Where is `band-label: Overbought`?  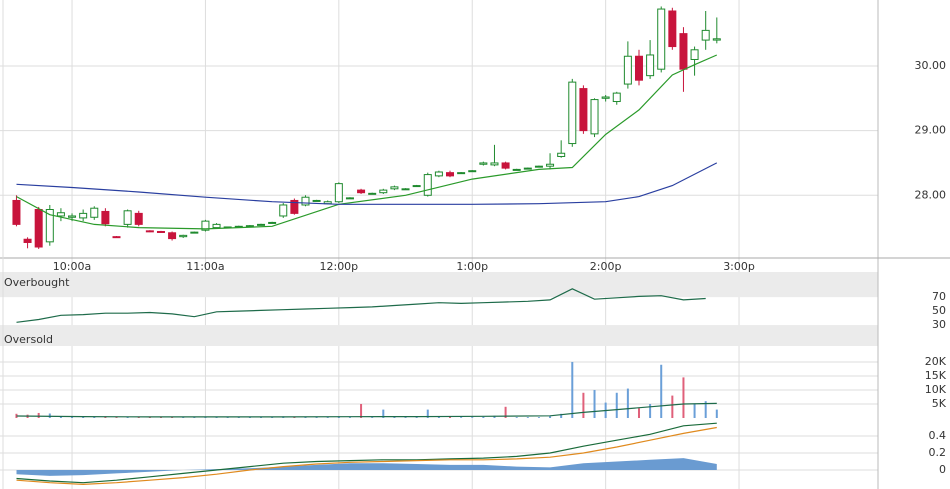
band-label: Overbought is located at coordinates (37, 282).